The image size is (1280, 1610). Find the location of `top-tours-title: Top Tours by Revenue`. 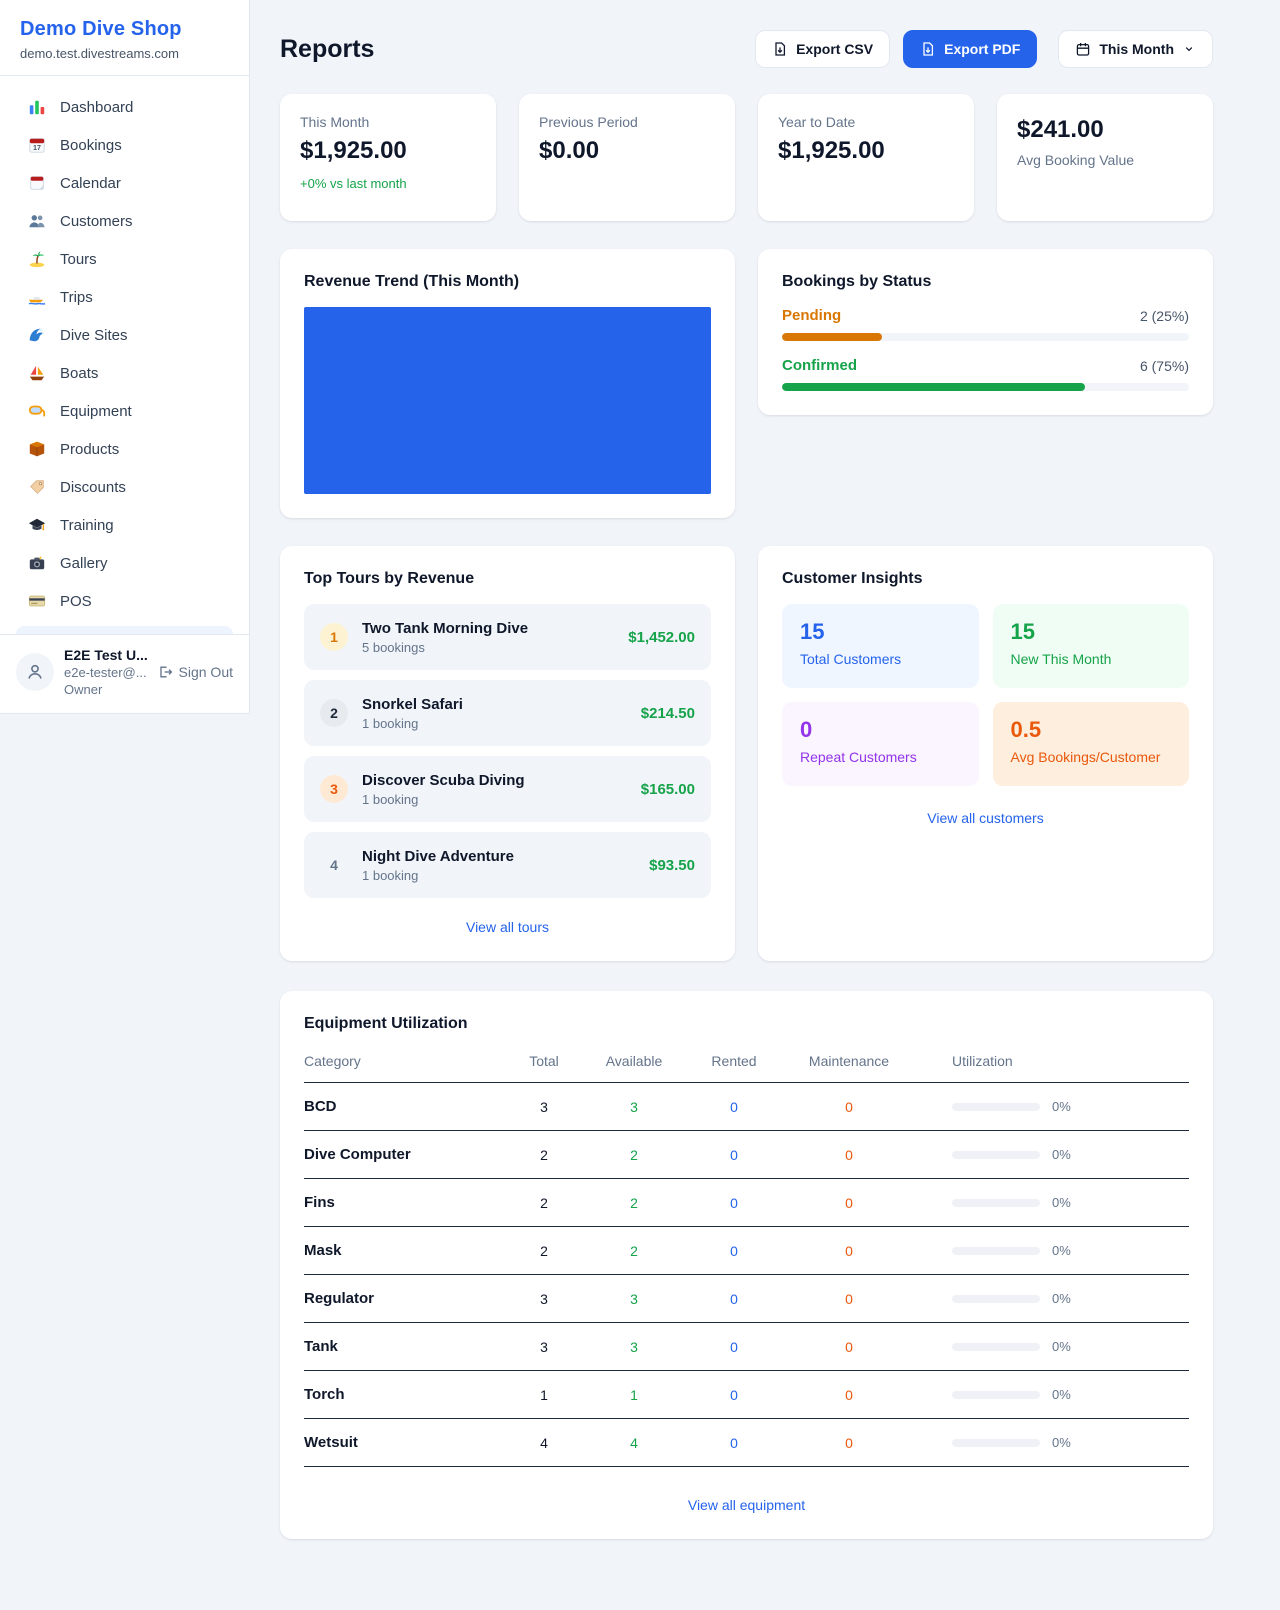

top-tours-title: Top Tours by Revenue is located at coordinates (389, 578).